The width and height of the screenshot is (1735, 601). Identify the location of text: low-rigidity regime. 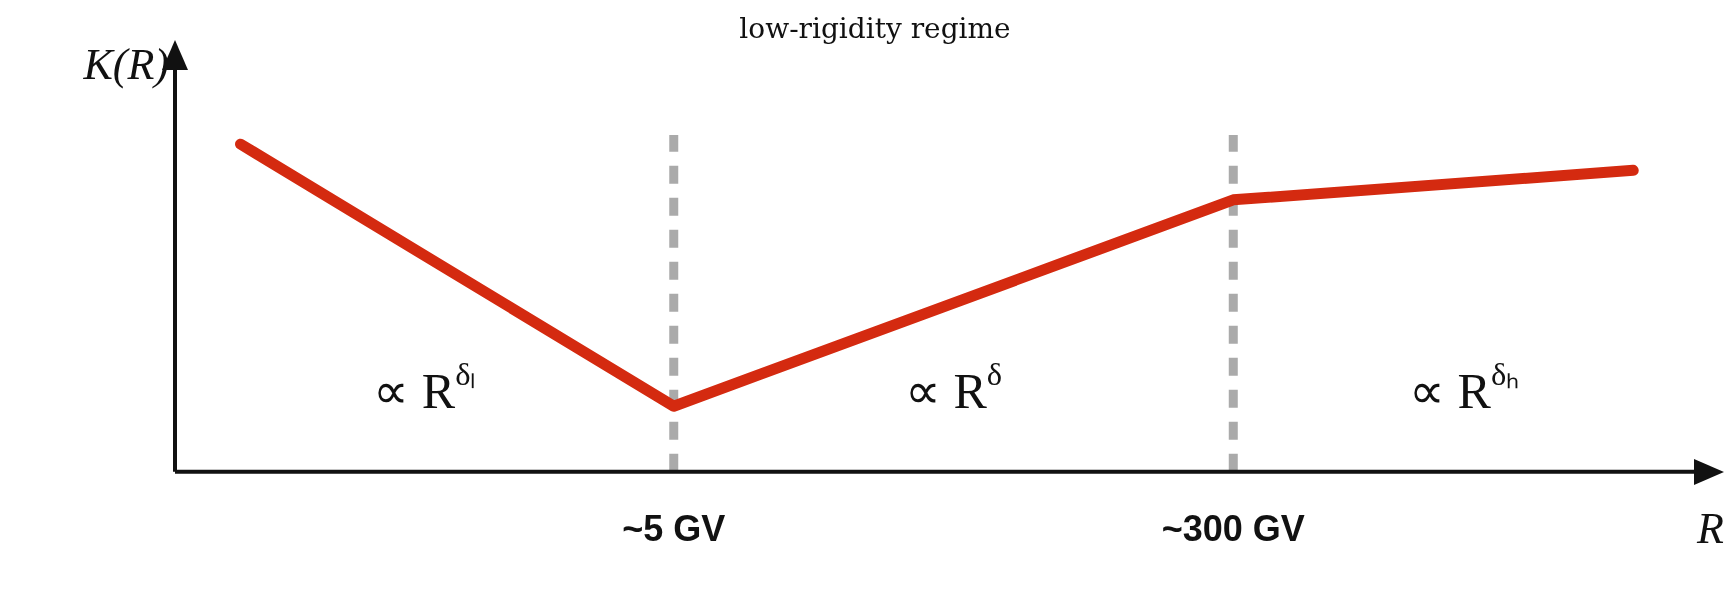
(875, 28).